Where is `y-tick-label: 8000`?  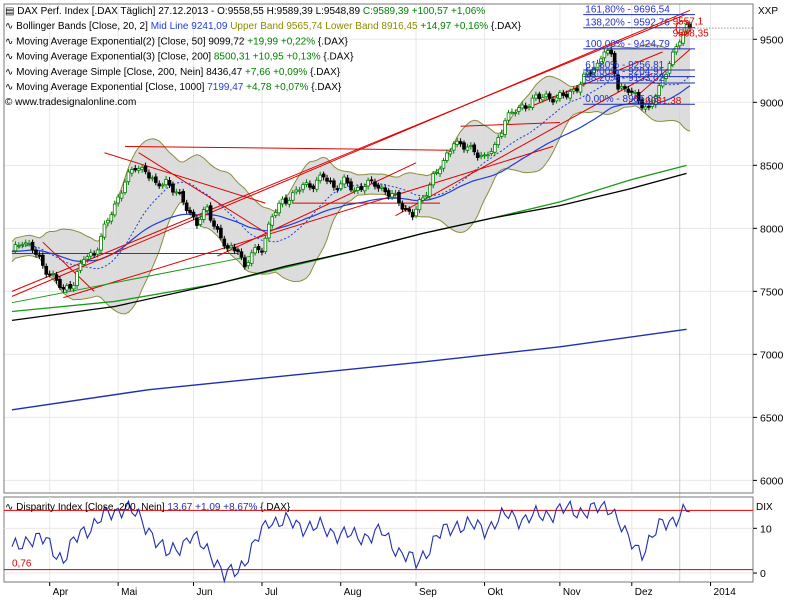
y-tick-label: 8000 is located at coordinates (772, 229).